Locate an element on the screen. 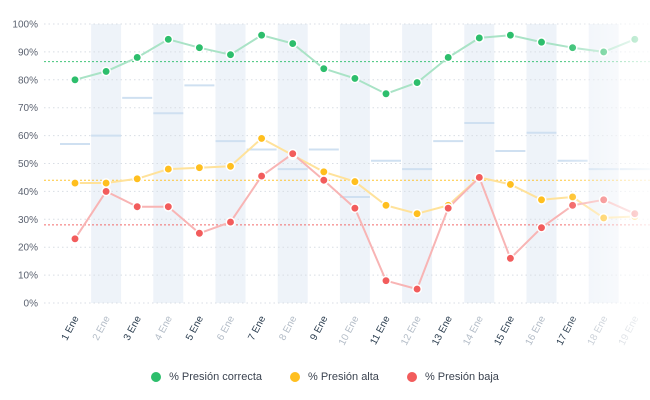  y-tick-label: 80% is located at coordinates (28, 80).